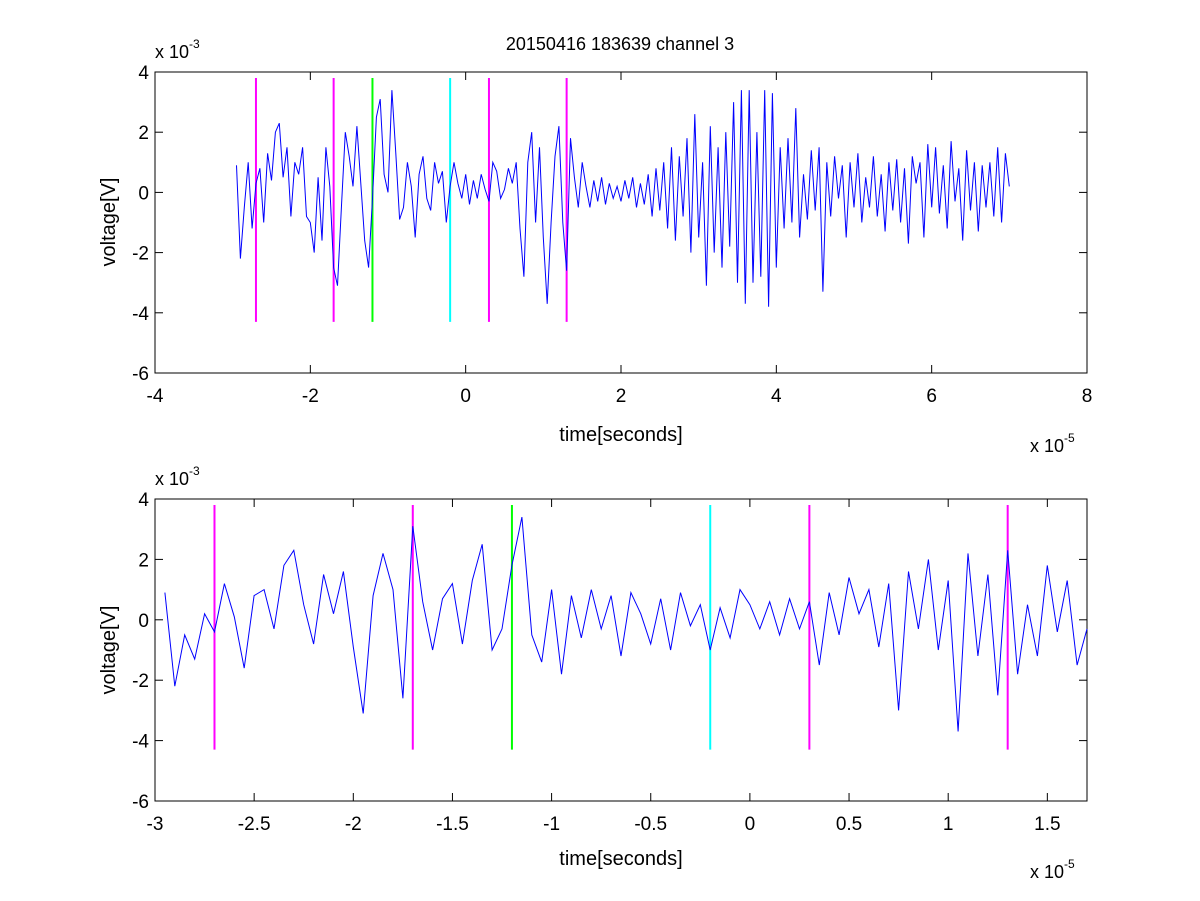 The width and height of the screenshot is (1200, 901). What do you see at coordinates (621, 396) in the screenshot?
I see `x-tick-label: 2` at bounding box center [621, 396].